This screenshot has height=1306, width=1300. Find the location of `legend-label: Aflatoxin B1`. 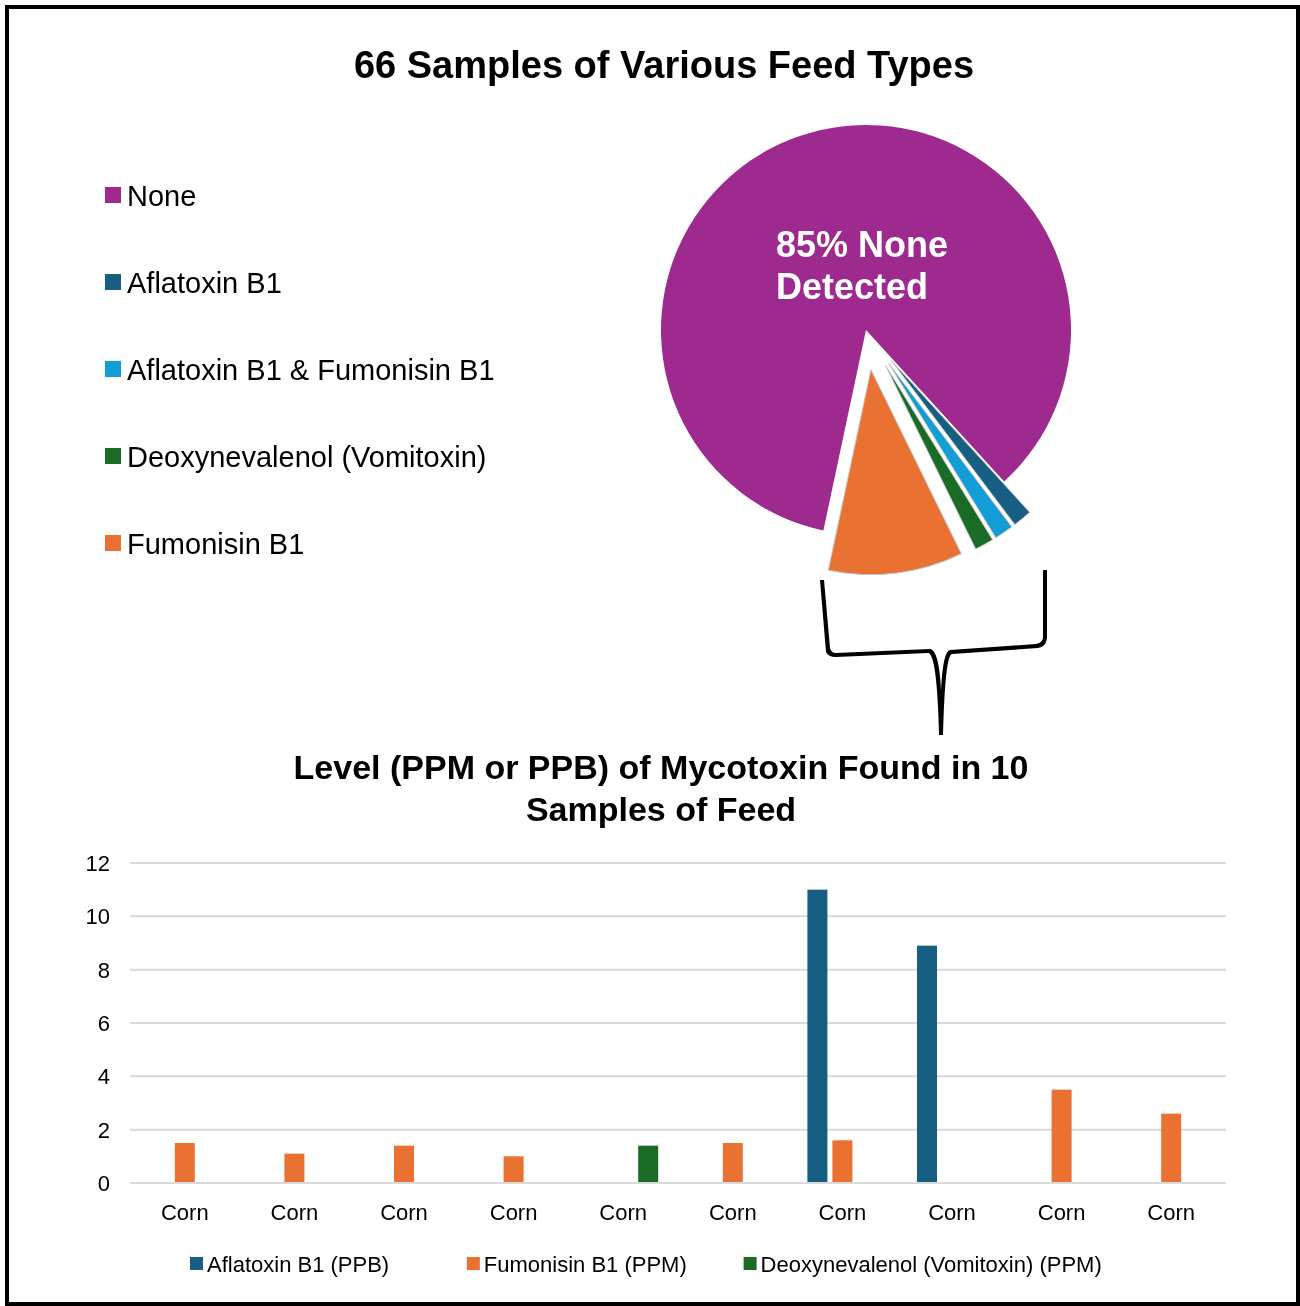

legend-label: Aflatoxin B1 is located at coordinates (204, 283).